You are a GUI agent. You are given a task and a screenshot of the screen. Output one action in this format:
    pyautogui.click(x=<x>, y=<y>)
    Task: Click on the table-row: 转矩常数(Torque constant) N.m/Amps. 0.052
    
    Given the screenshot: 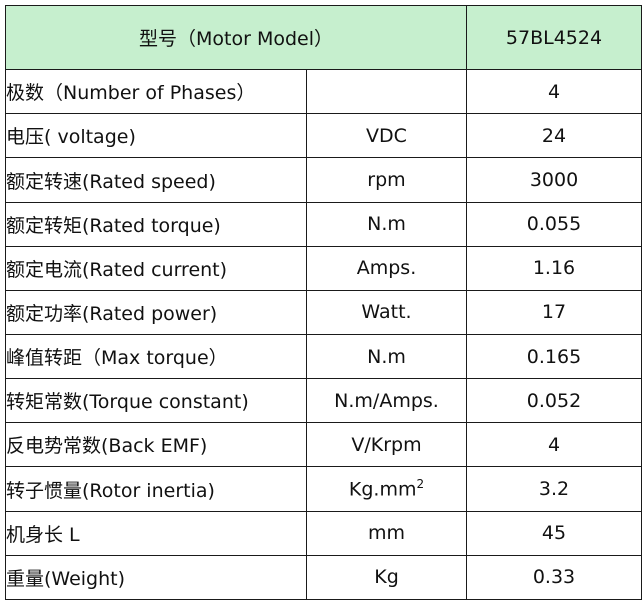 What is the action you would take?
    pyautogui.click(x=323, y=401)
    